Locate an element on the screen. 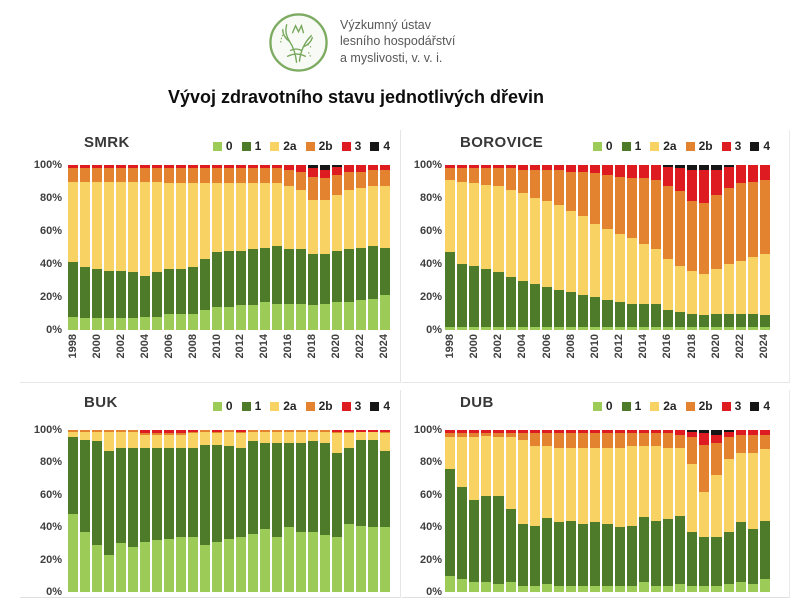  bar-2006 is located at coordinates (546, 511).